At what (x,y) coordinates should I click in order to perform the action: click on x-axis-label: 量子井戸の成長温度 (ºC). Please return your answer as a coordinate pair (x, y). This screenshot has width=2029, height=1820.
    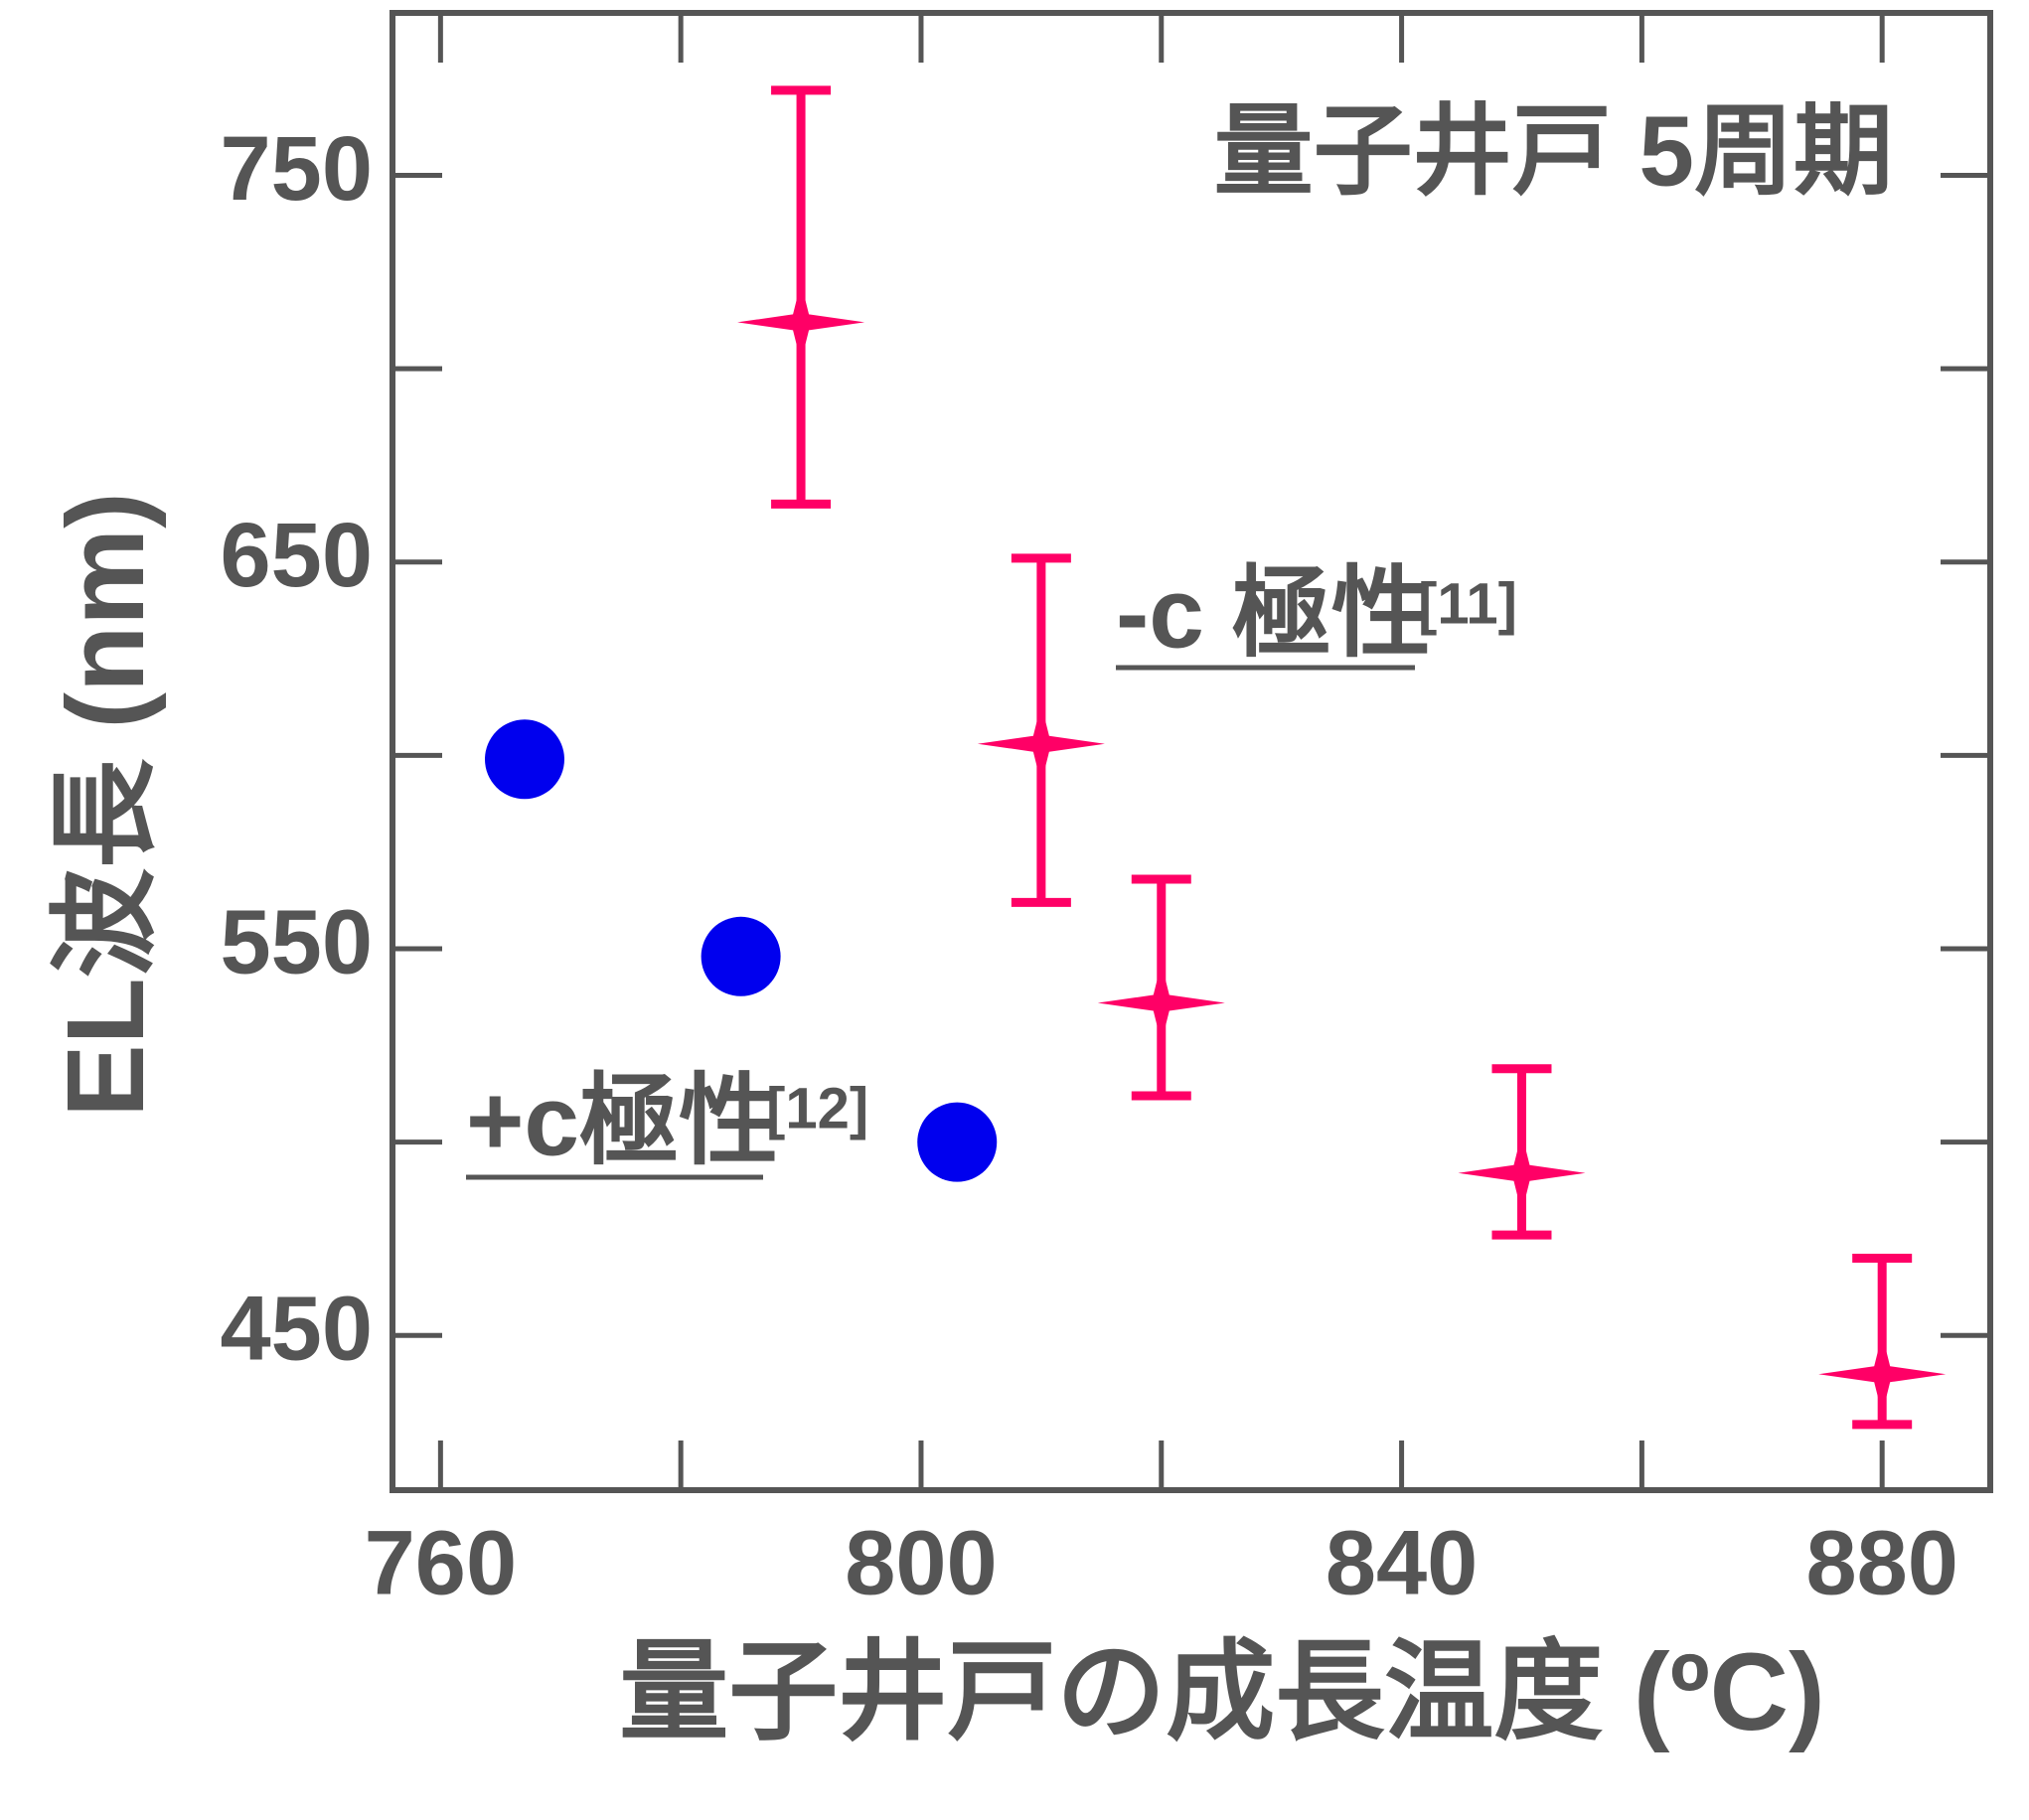
    Looking at the image, I should click on (1222, 1692).